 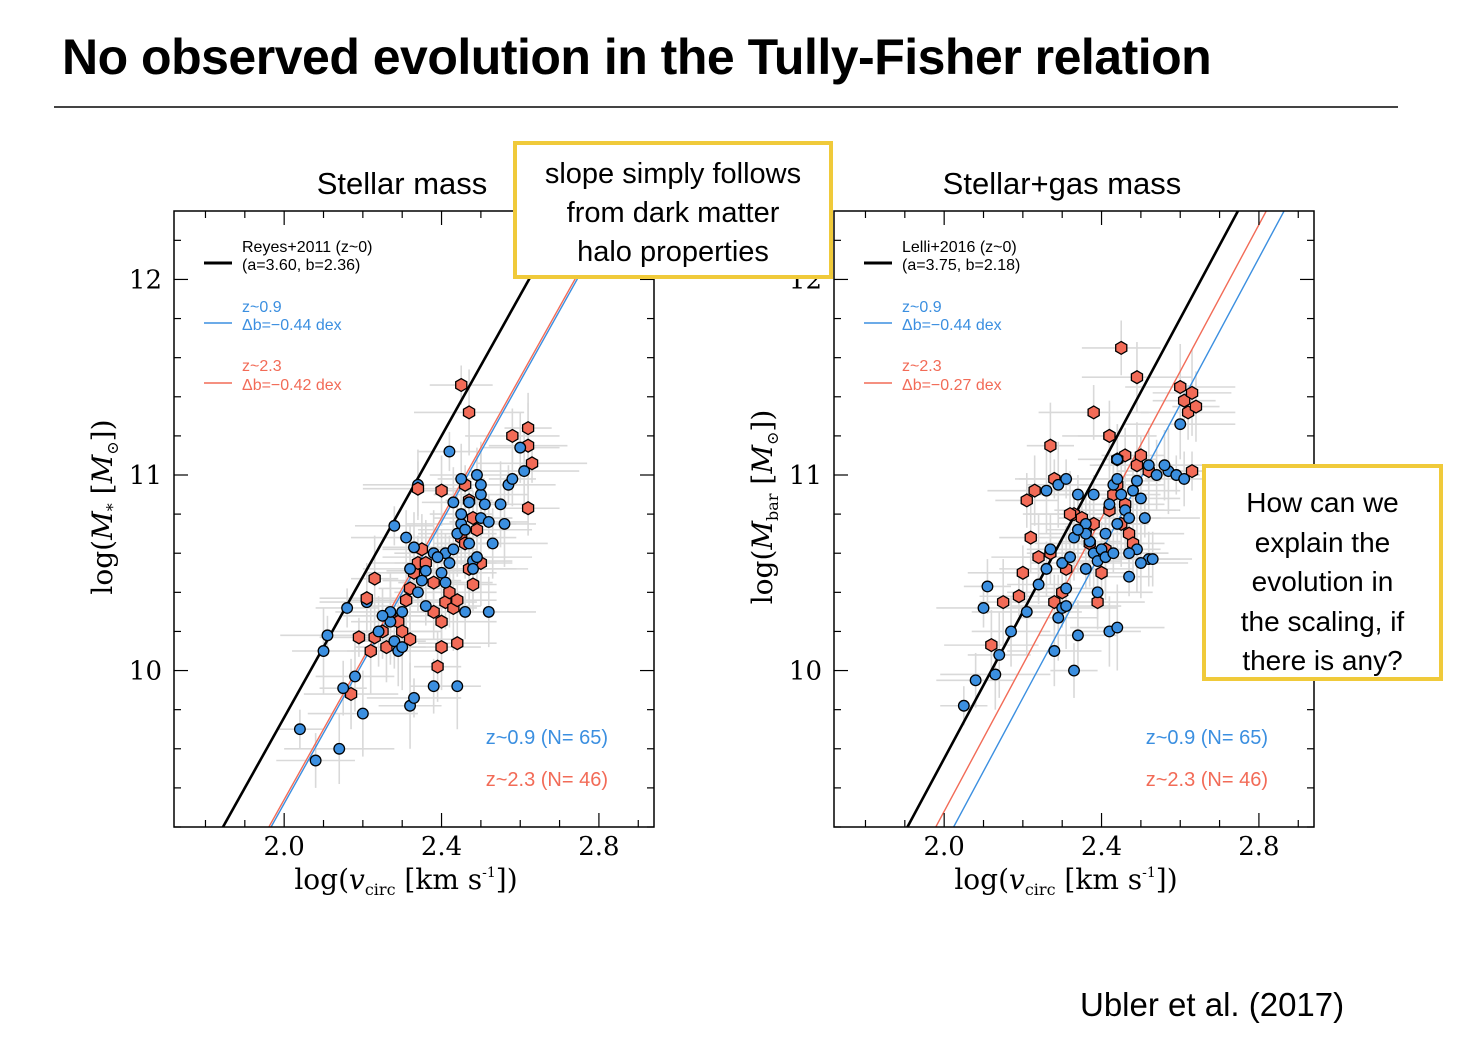 I want to click on y-label-part: [, so click(x=102, y=493).